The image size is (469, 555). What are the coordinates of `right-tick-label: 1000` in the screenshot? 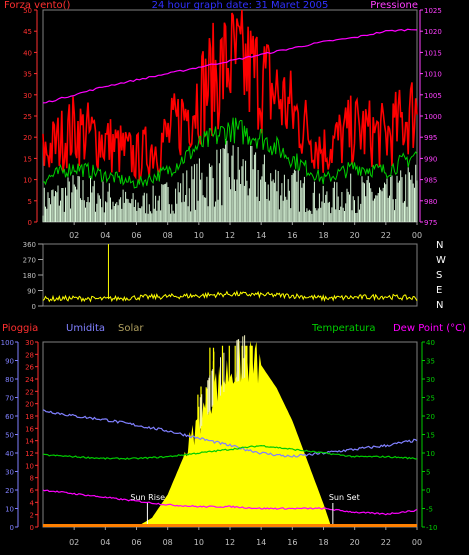 It's located at (433, 117).